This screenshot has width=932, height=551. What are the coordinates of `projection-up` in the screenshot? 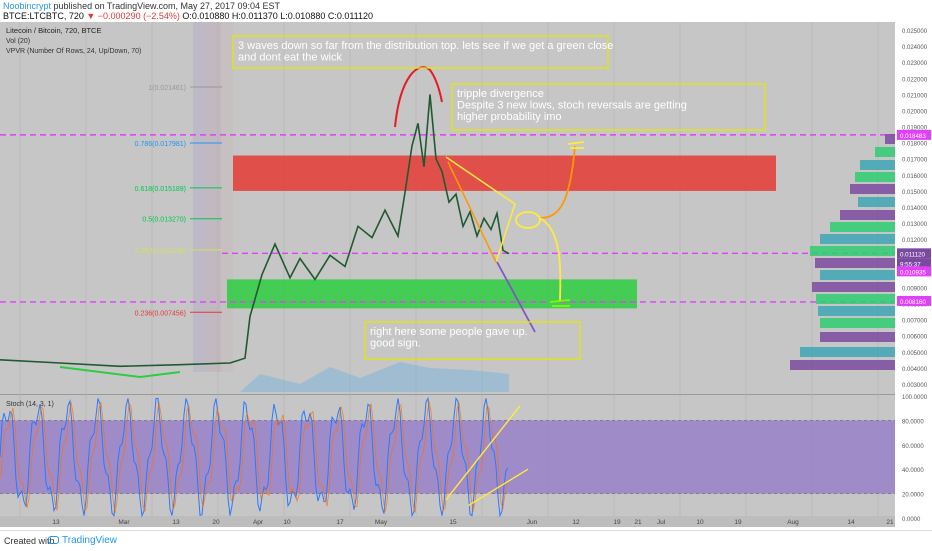 It's located at (557, 182).